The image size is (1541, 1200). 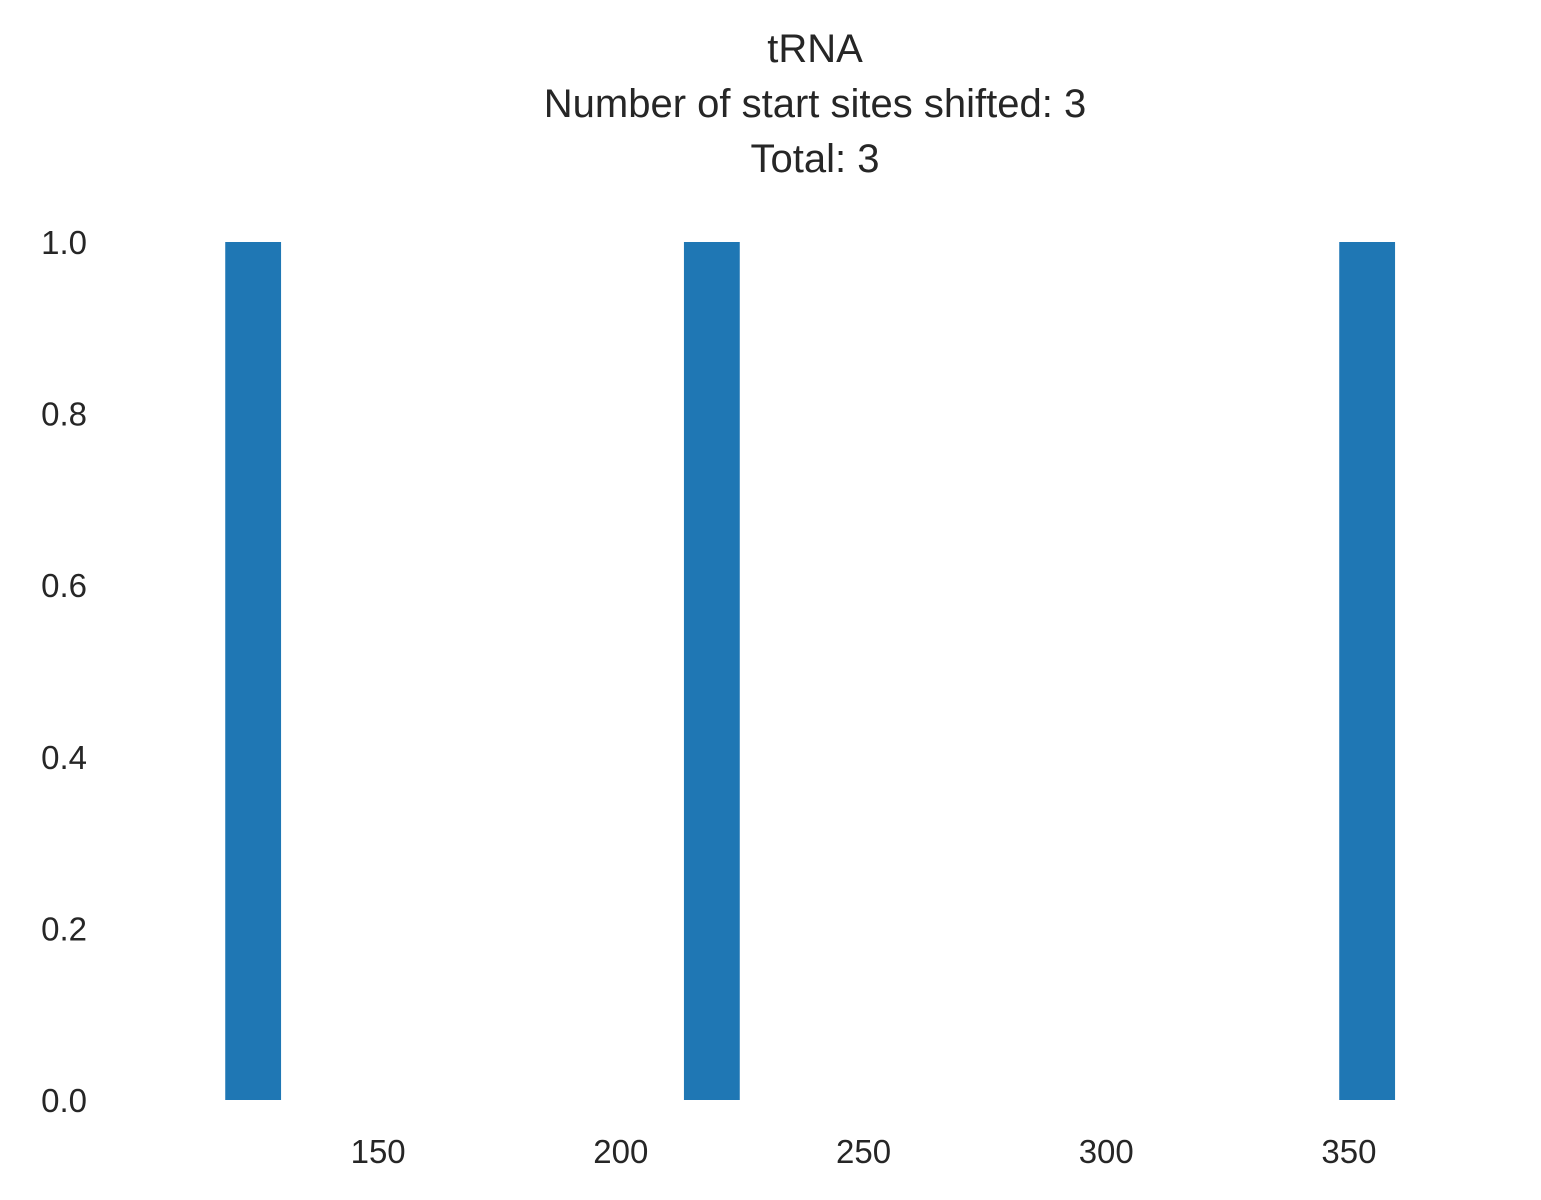 I want to click on x-tick-label: 250, so click(x=863, y=1151).